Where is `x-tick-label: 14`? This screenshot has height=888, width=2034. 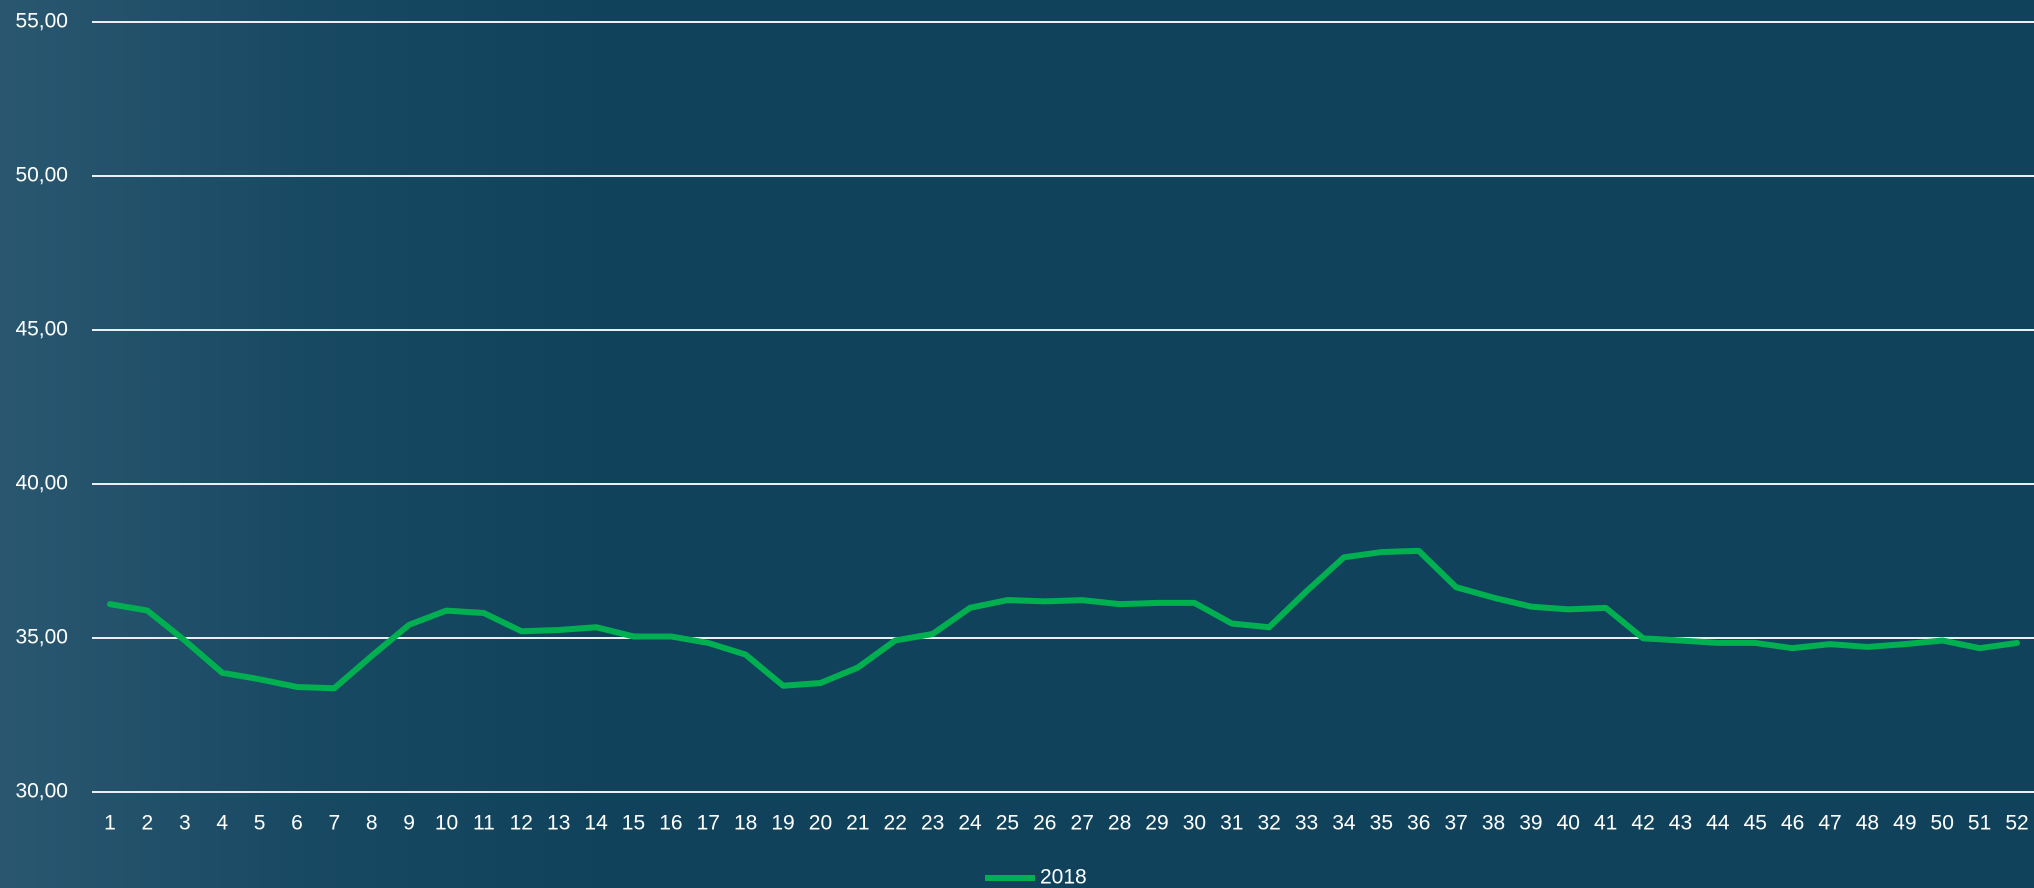
x-tick-label: 14 is located at coordinates (596, 823).